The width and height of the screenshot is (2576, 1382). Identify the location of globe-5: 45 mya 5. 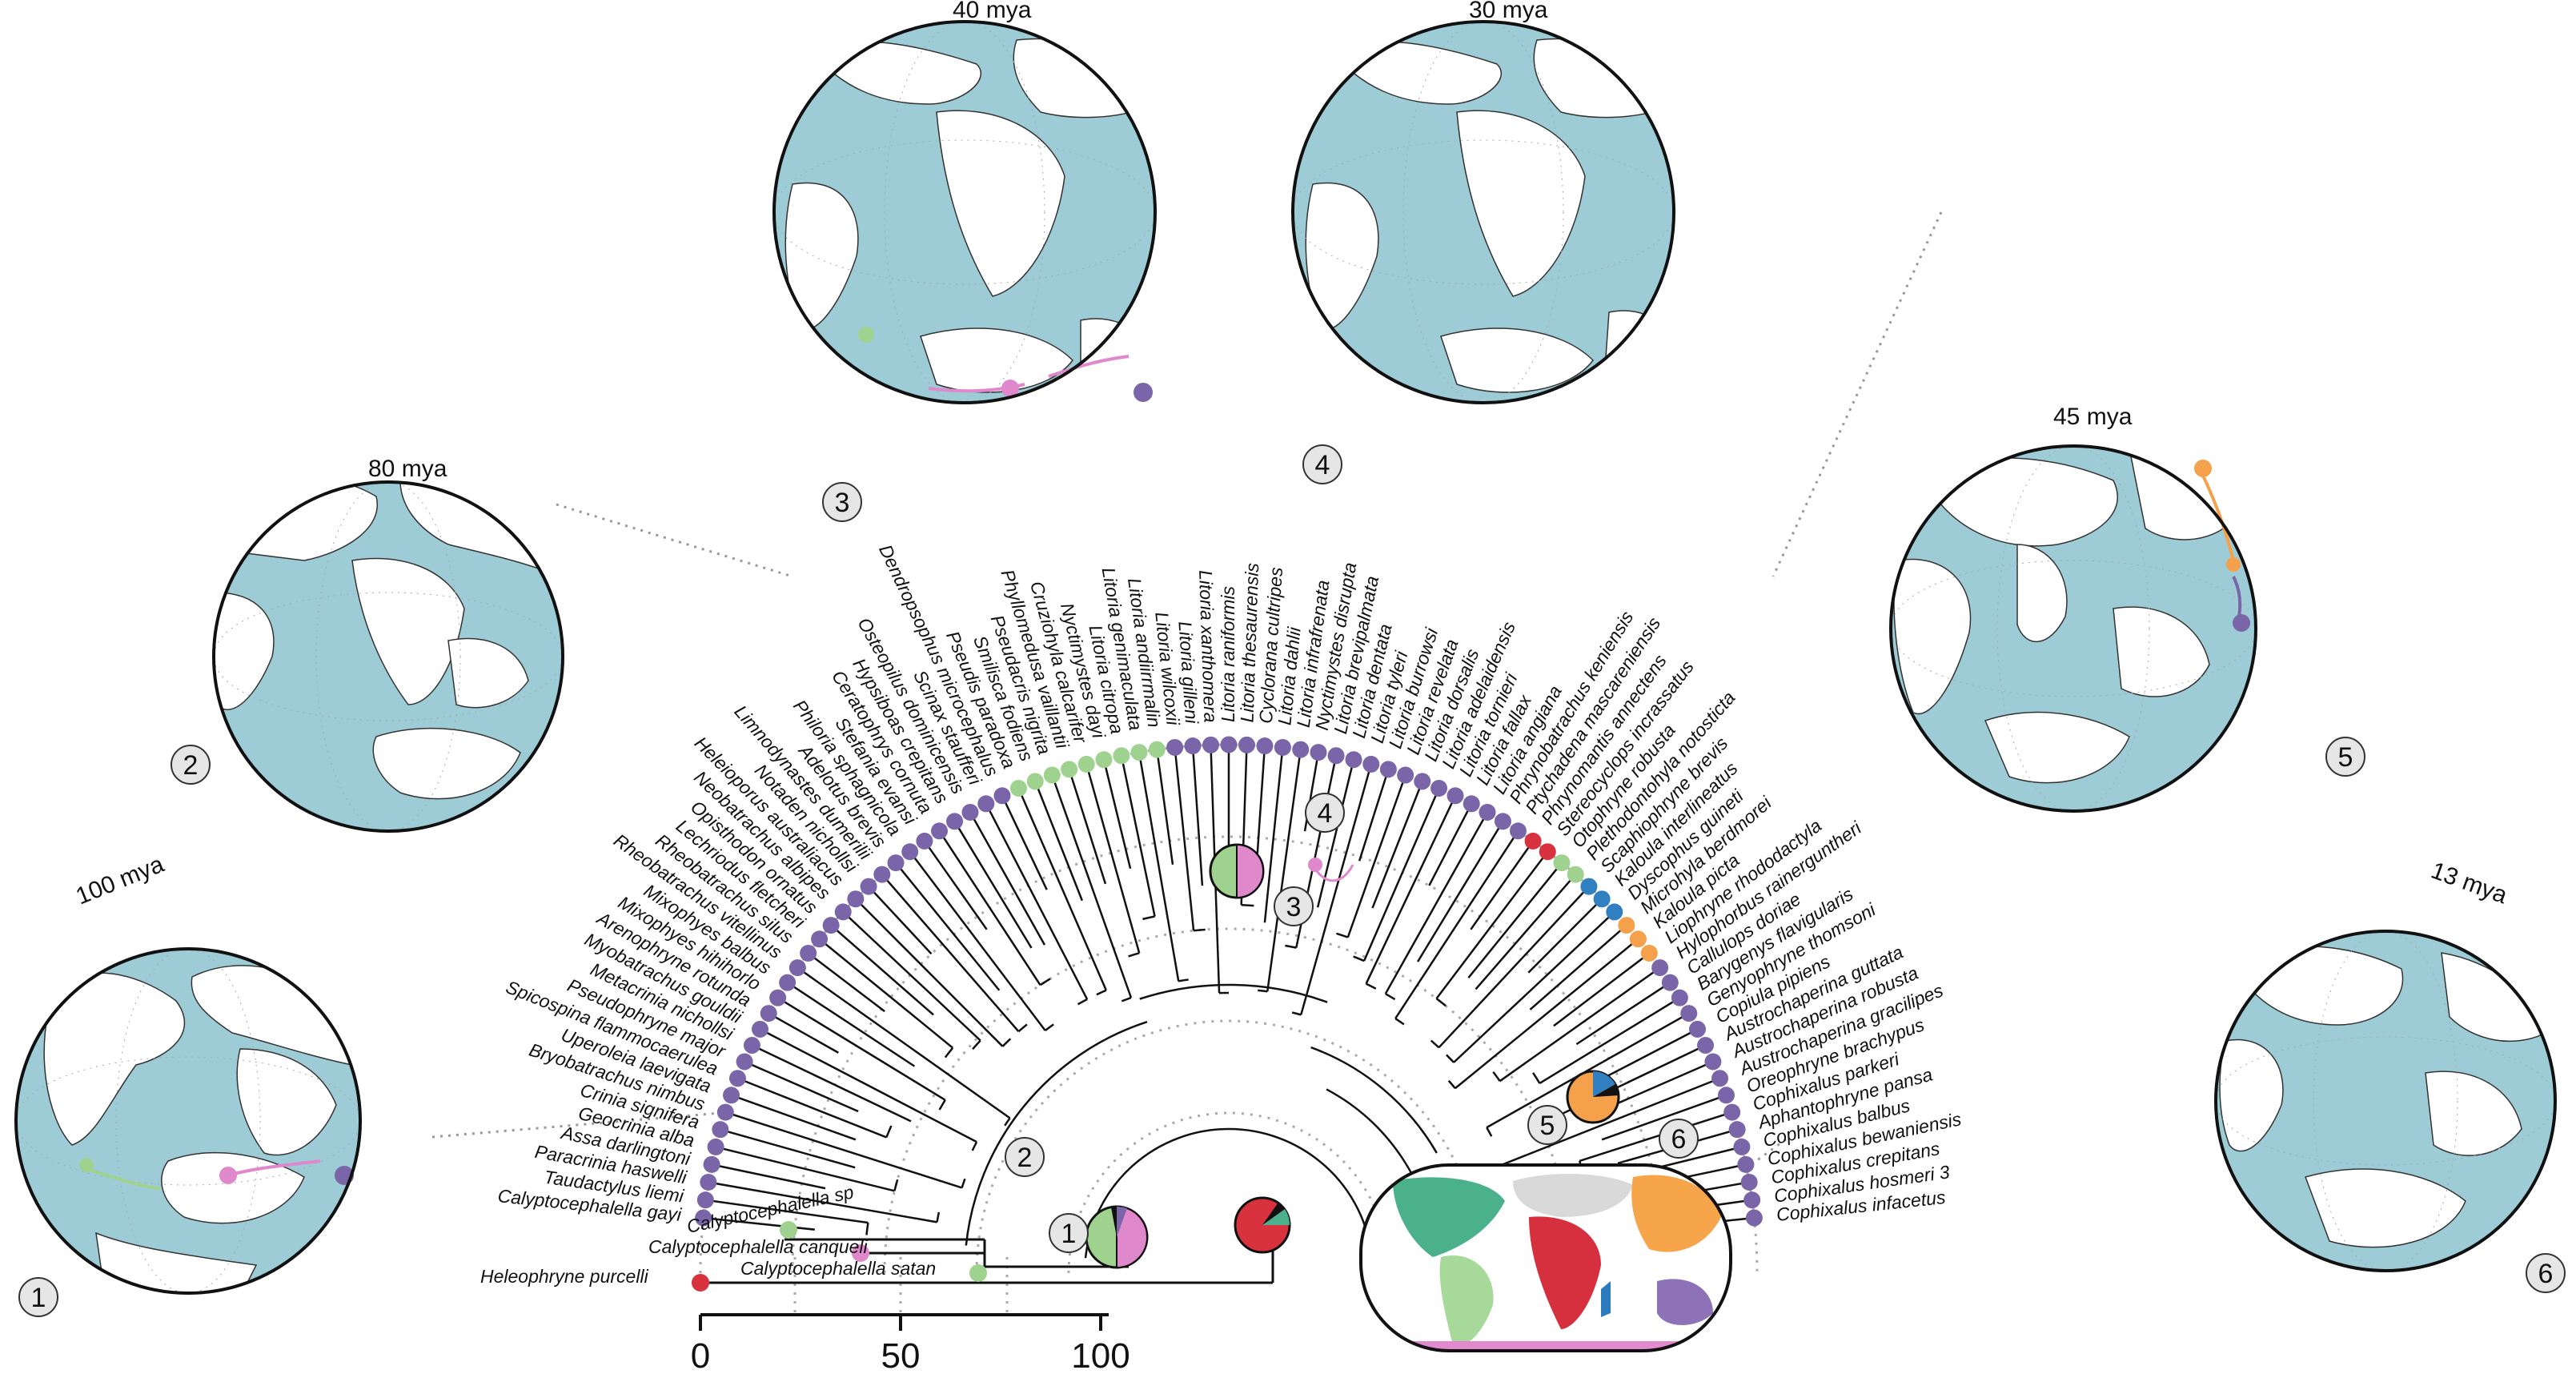
(2127, 608).